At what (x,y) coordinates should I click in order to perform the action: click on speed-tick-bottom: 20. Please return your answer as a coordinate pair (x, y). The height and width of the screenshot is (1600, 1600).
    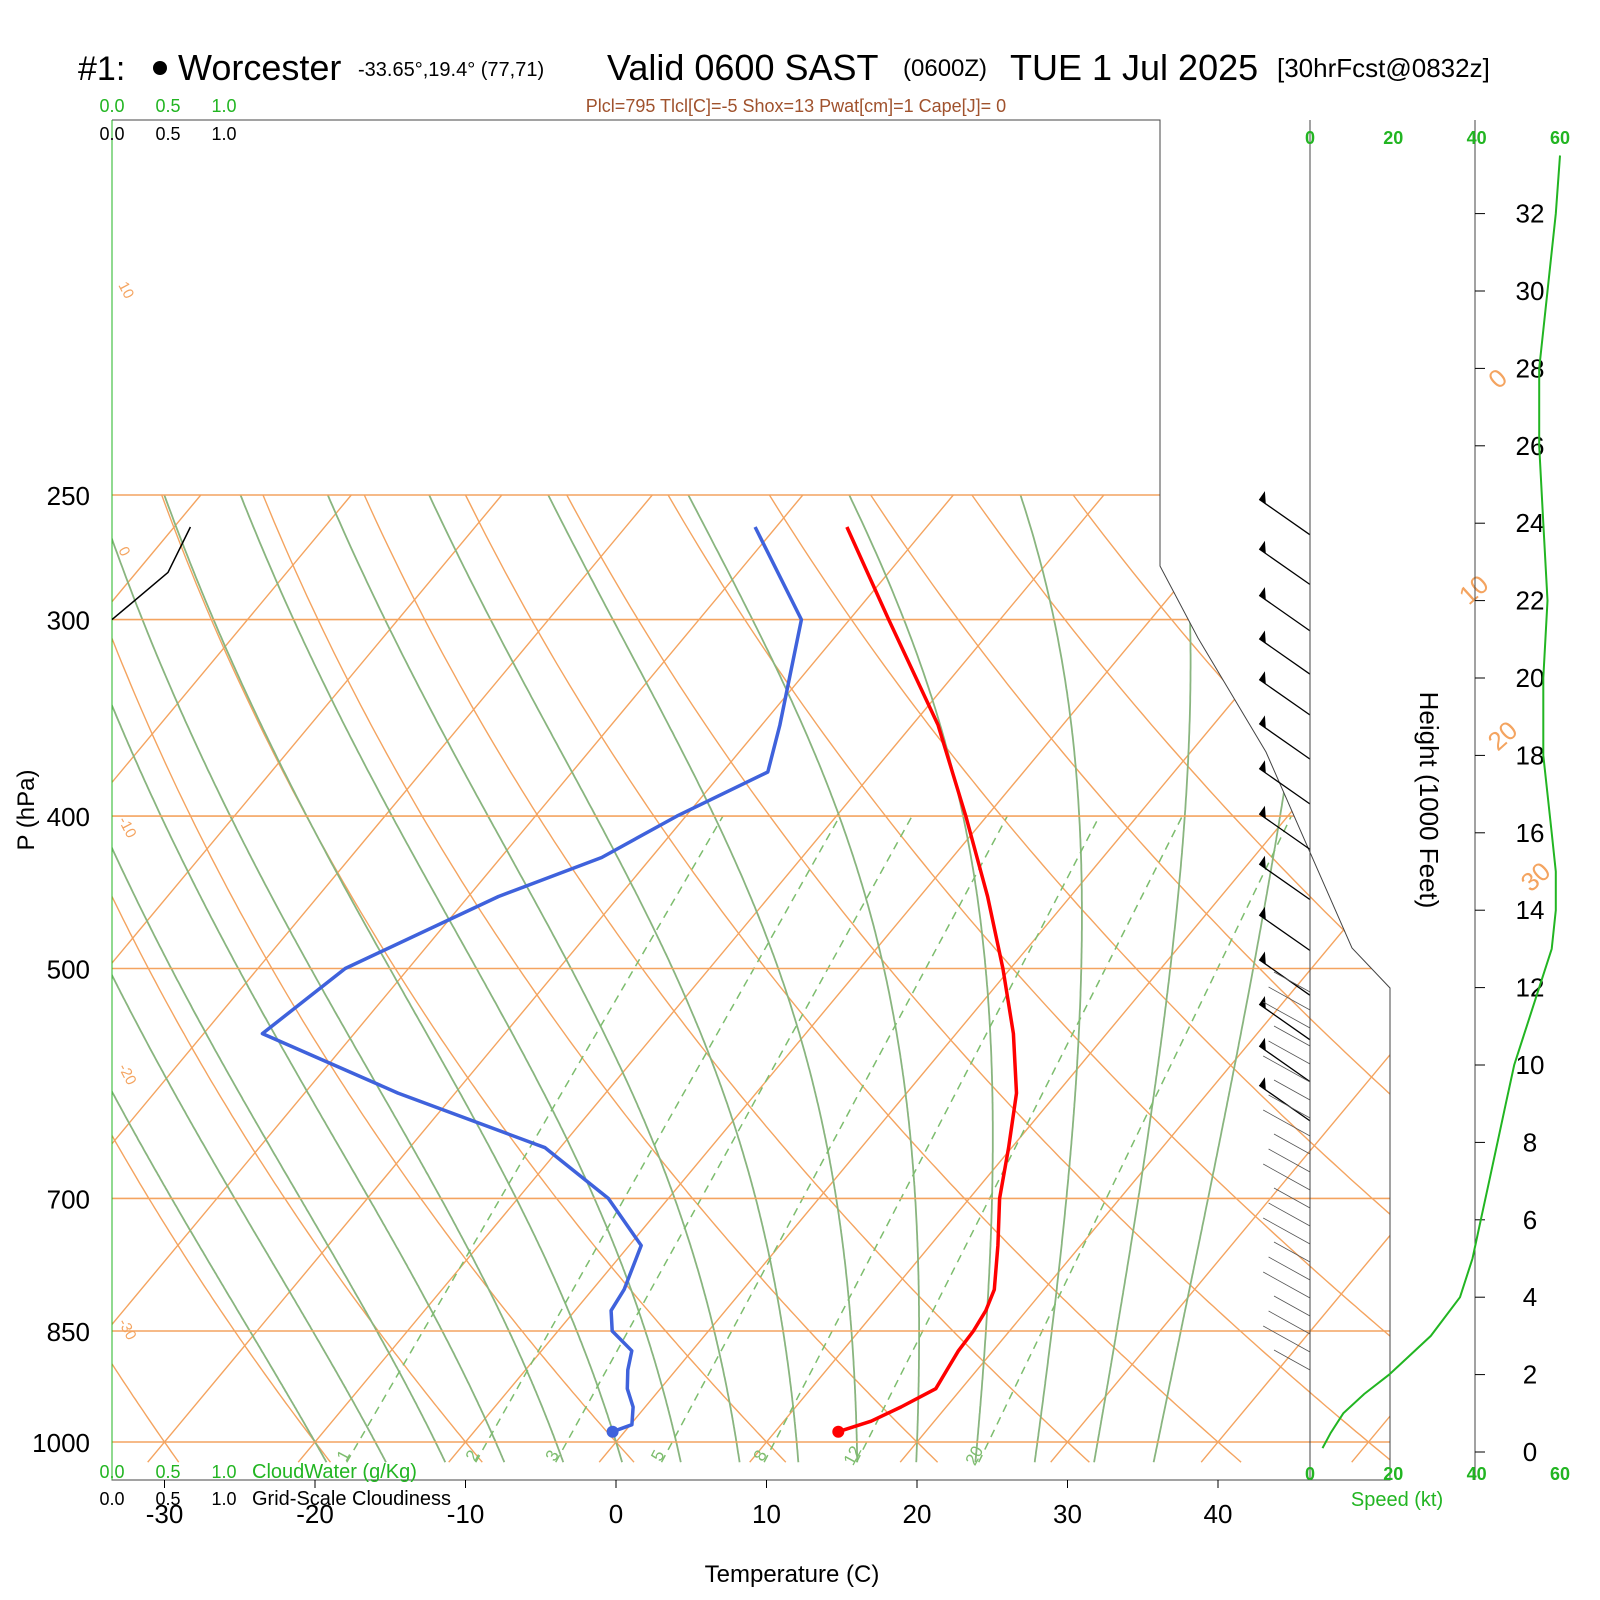
    Looking at the image, I should click on (1393, 1474).